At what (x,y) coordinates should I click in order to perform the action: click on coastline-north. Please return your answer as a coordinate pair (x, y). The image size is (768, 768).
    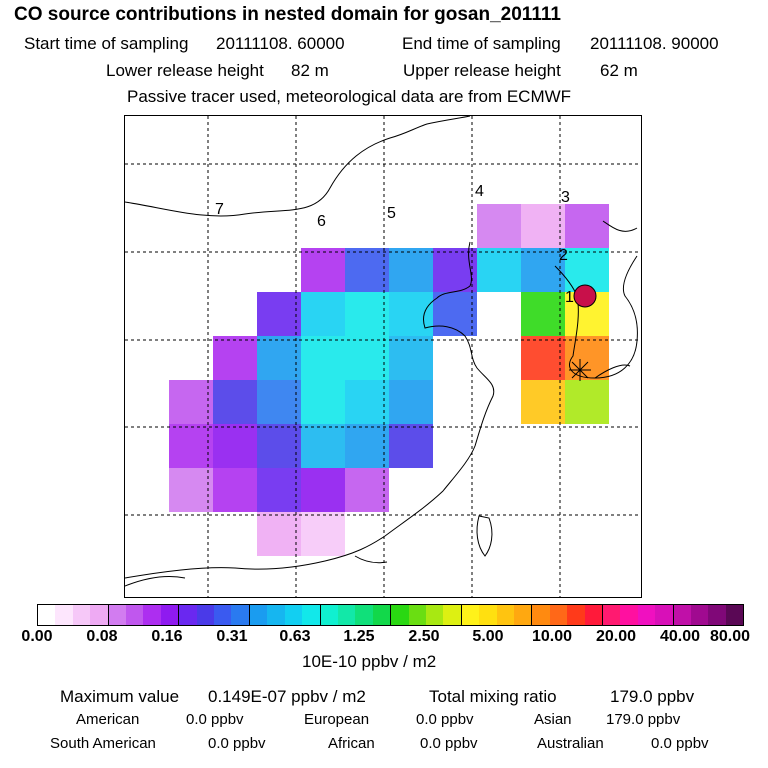
    Looking at the image, I should click on (298, 166).